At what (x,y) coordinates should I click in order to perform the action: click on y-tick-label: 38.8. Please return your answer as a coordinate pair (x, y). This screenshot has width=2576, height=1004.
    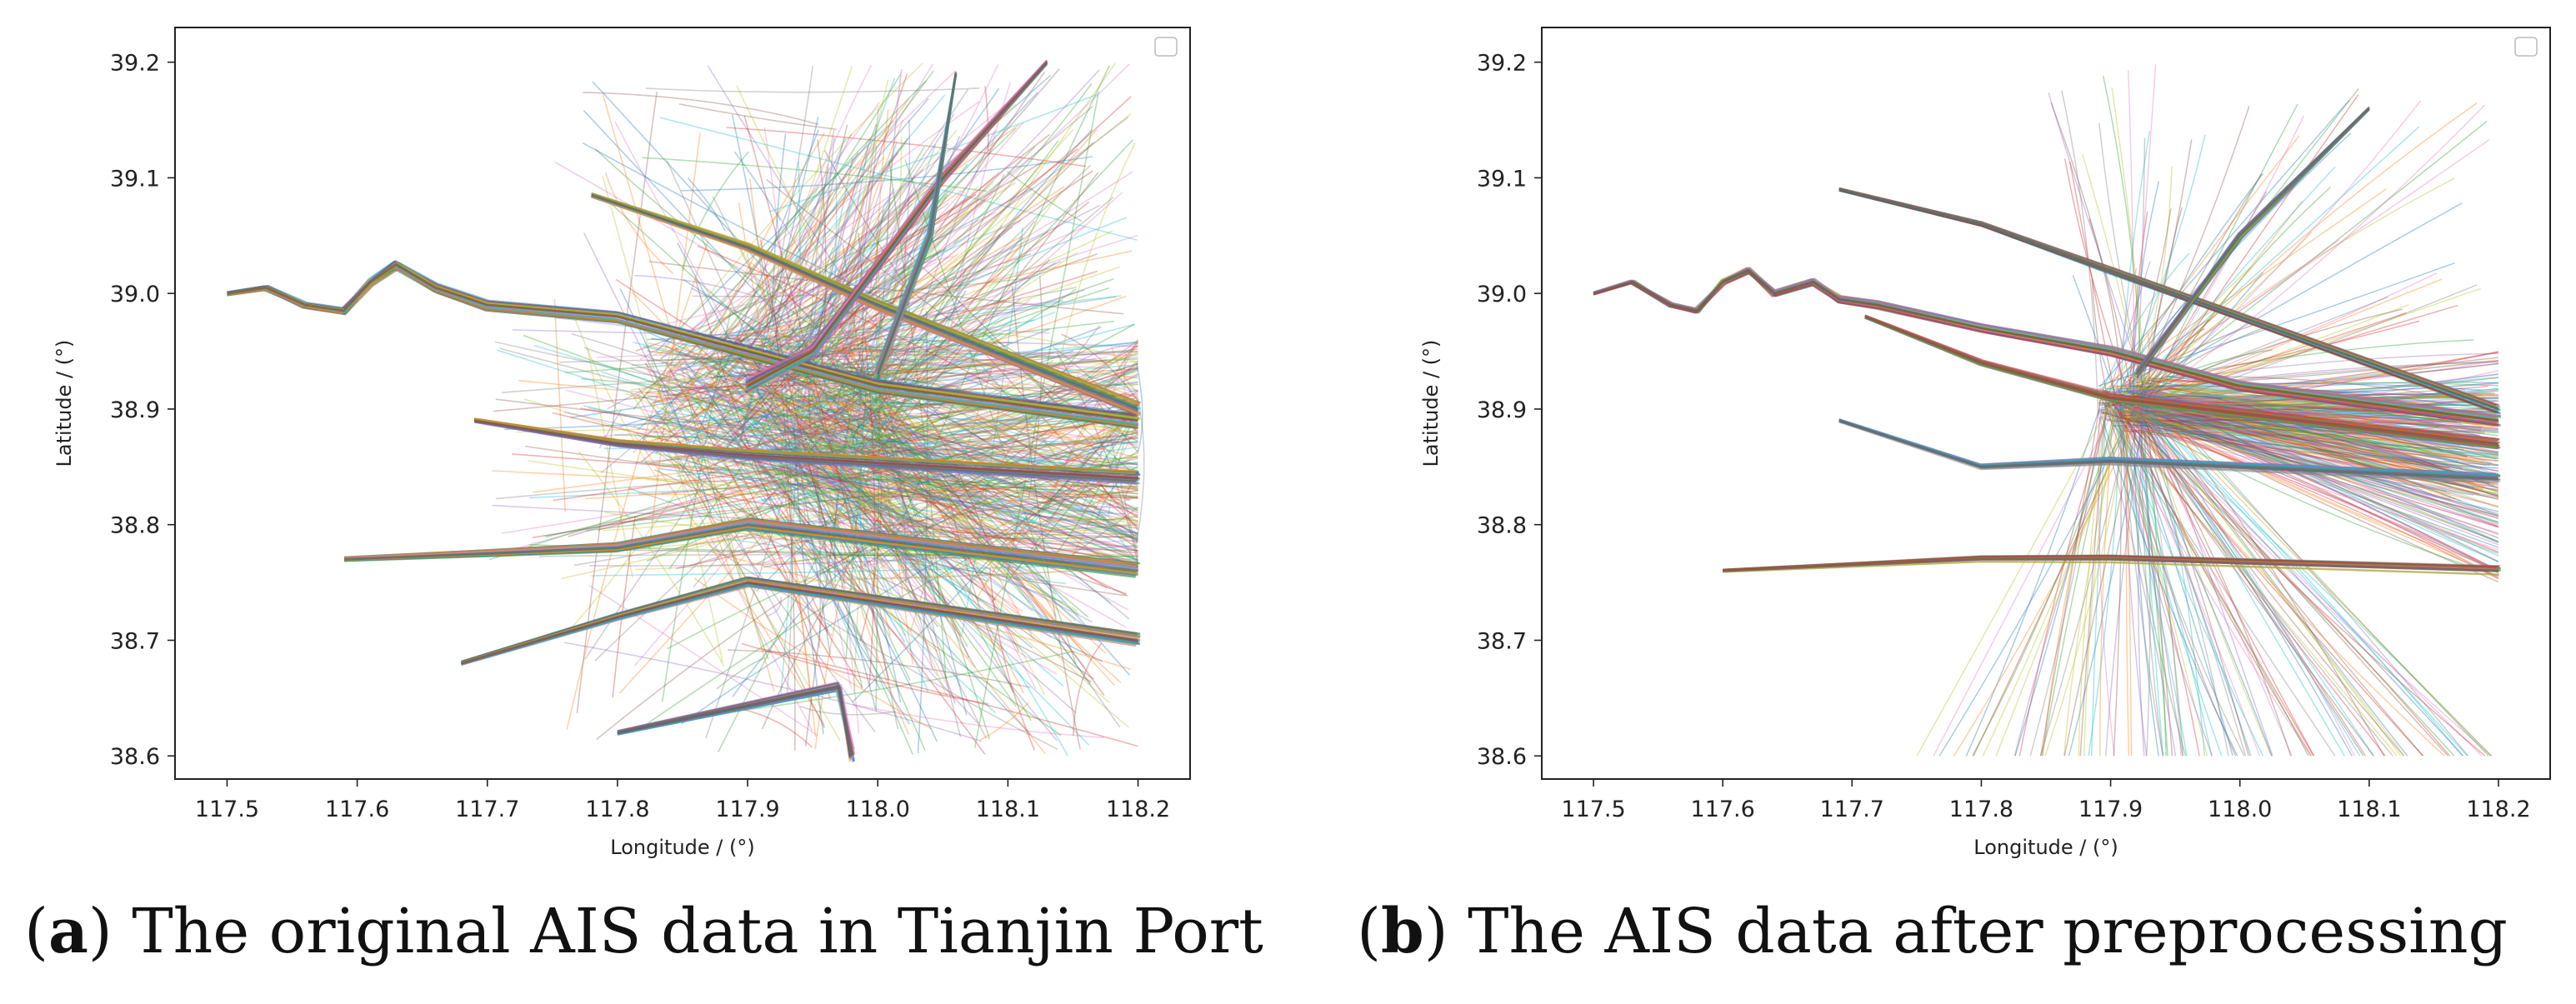
    Looking at the image, I should click on (135, 526).